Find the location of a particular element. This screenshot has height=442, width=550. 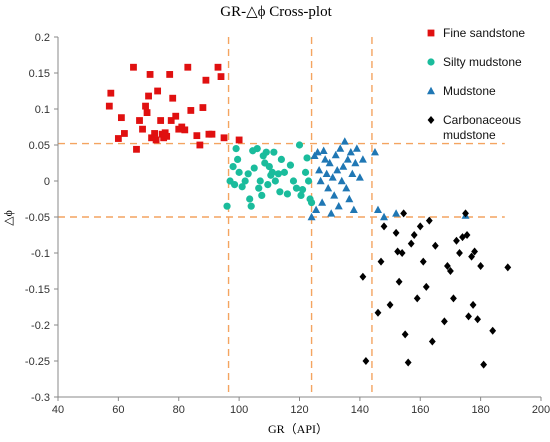

y-tick-label: 0.05 is located at coordinates (39, 146).